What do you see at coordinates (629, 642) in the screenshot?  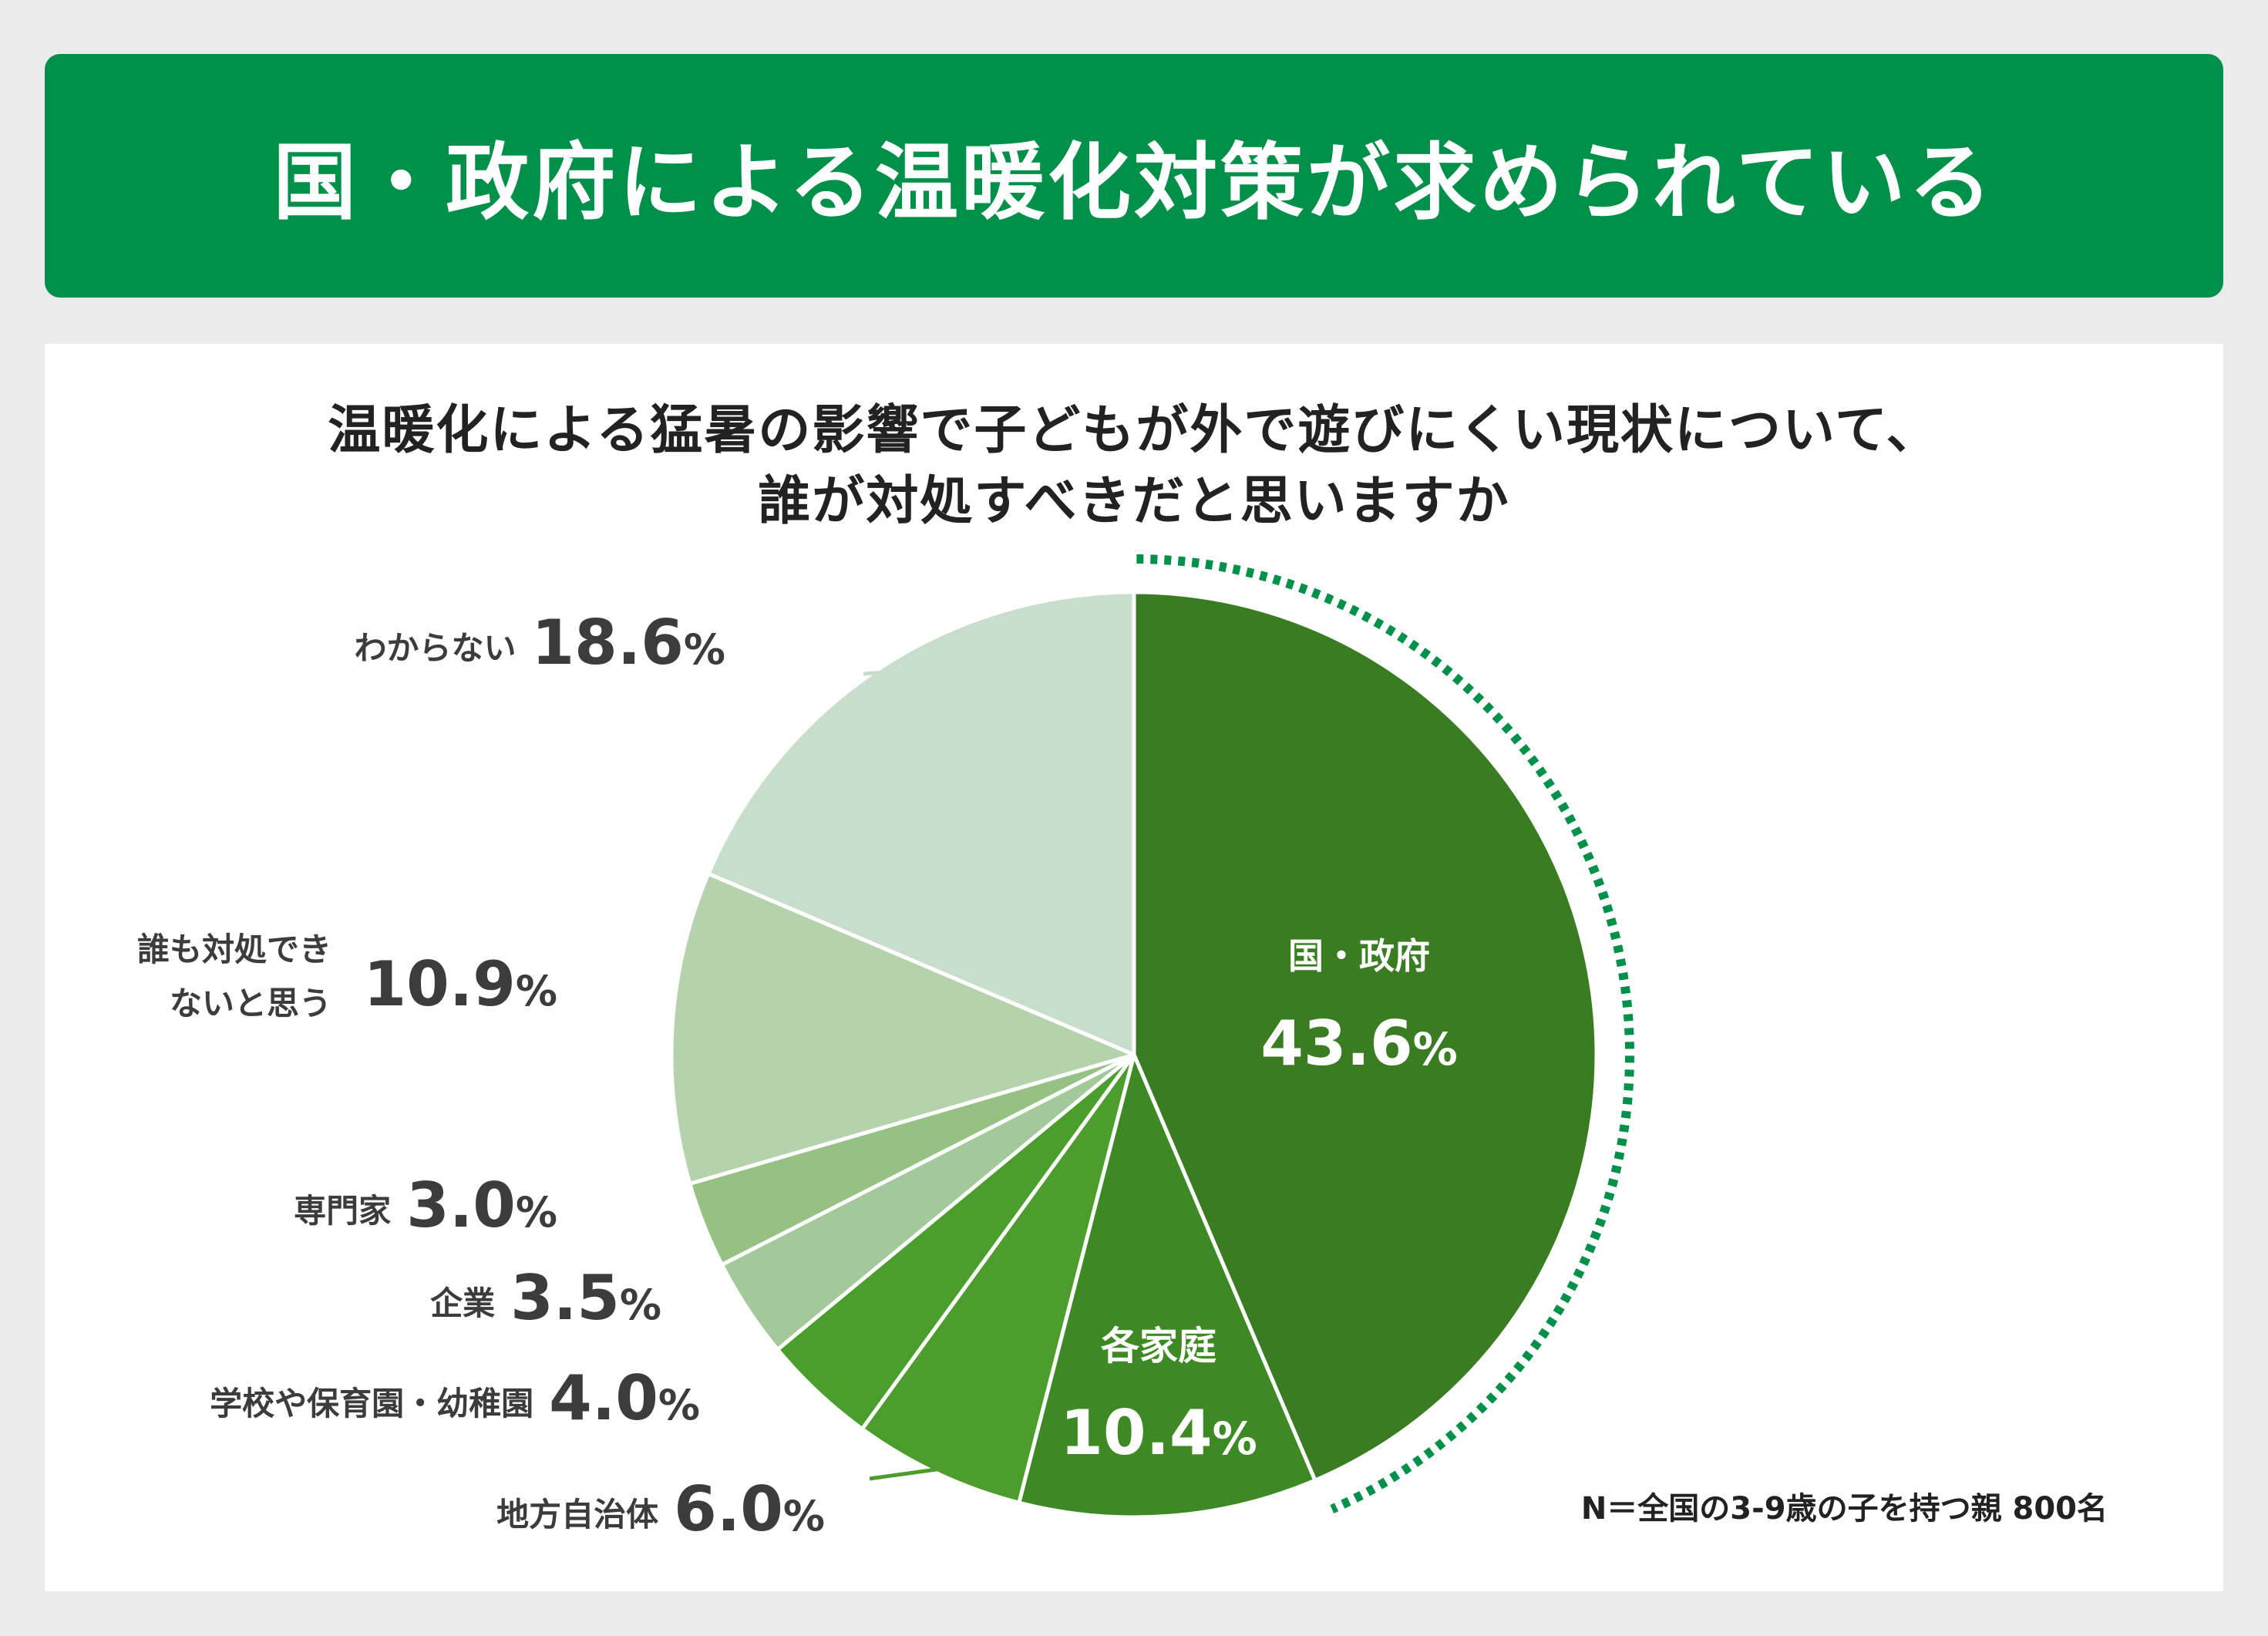 I see `slice-value-label: 18.6%` at bounding box center [629, 642].